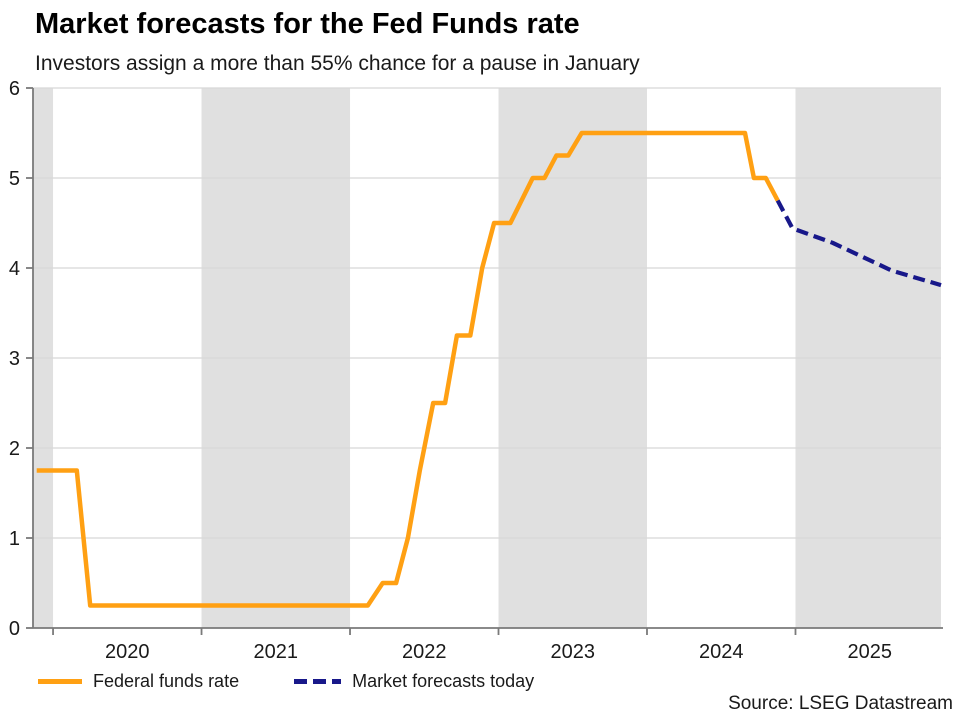 The image size is (960, 720). I want to click on federal-funds-line-swatch, so click(60, 681).